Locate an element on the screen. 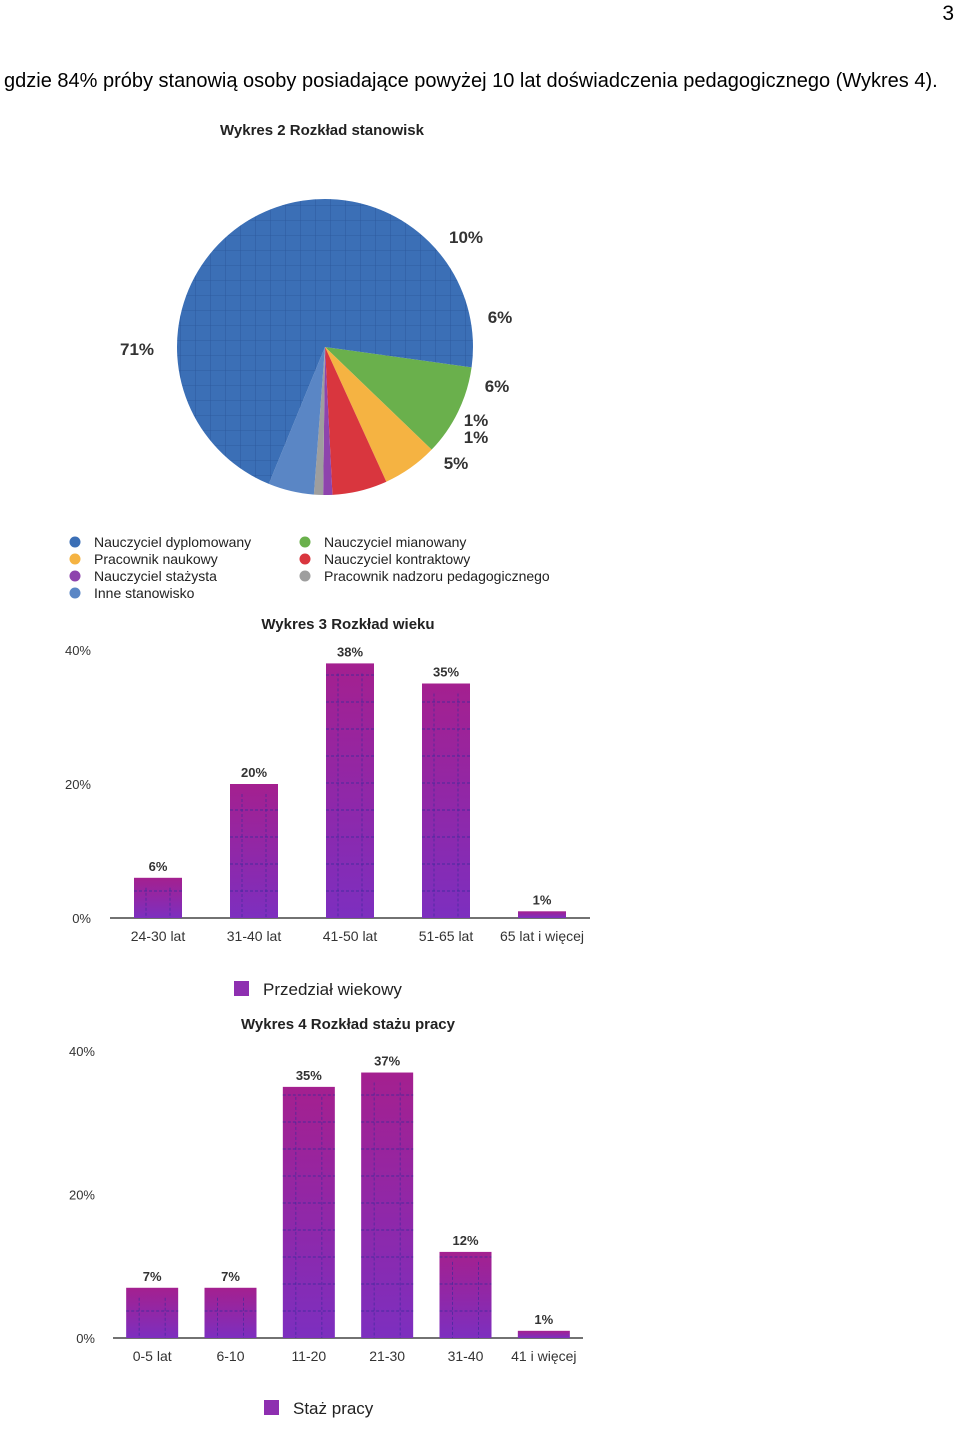 This screenshot has height=1429, width=960. data-label-2: 38% is located at coordinates (350, 651).